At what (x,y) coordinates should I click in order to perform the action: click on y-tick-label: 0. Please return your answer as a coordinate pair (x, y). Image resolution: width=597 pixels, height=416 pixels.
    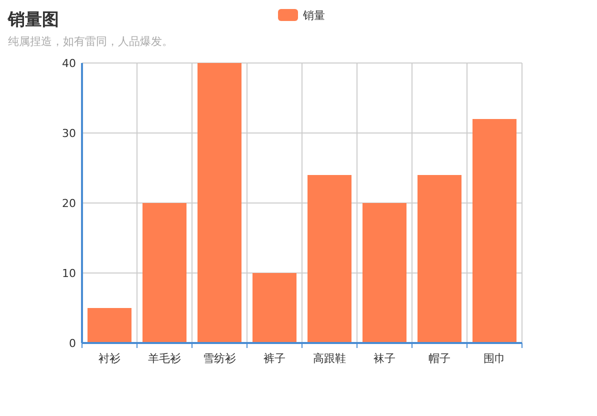
    Looking at the image, I should click on (72, 343).